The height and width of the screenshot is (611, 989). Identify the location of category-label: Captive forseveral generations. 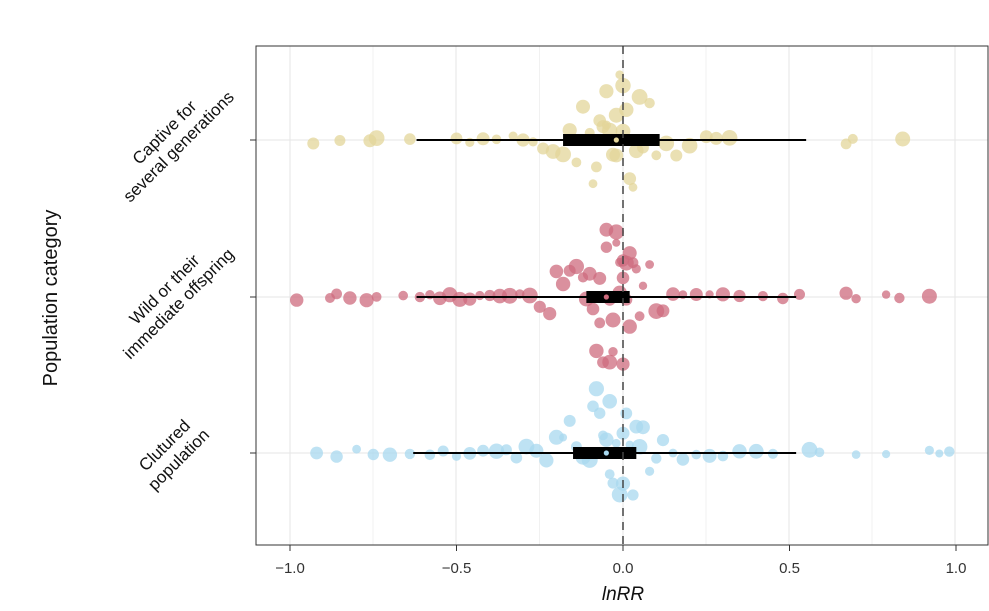
(171, 139).